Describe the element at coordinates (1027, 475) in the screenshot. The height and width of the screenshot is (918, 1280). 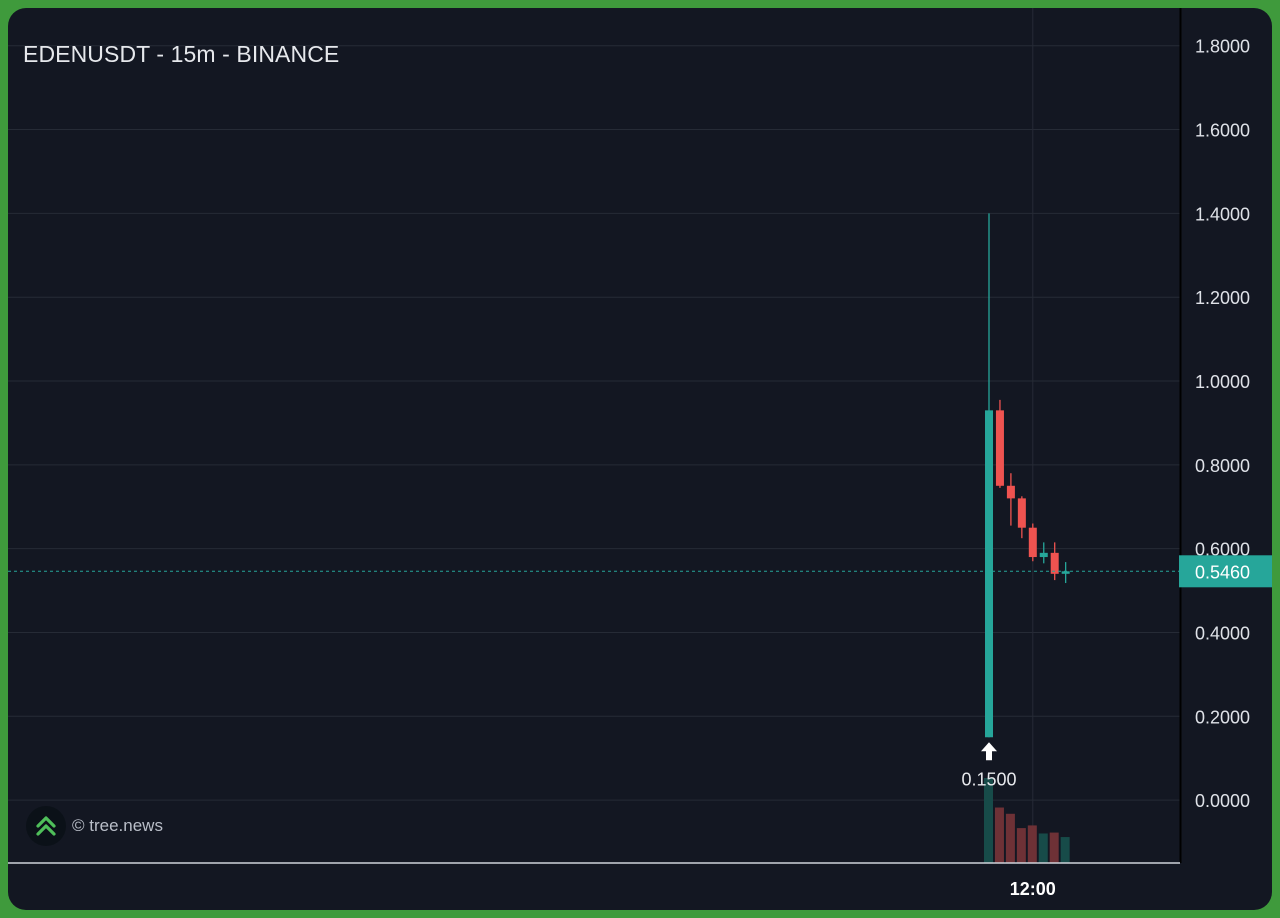
I see `candle-layer` at that location.